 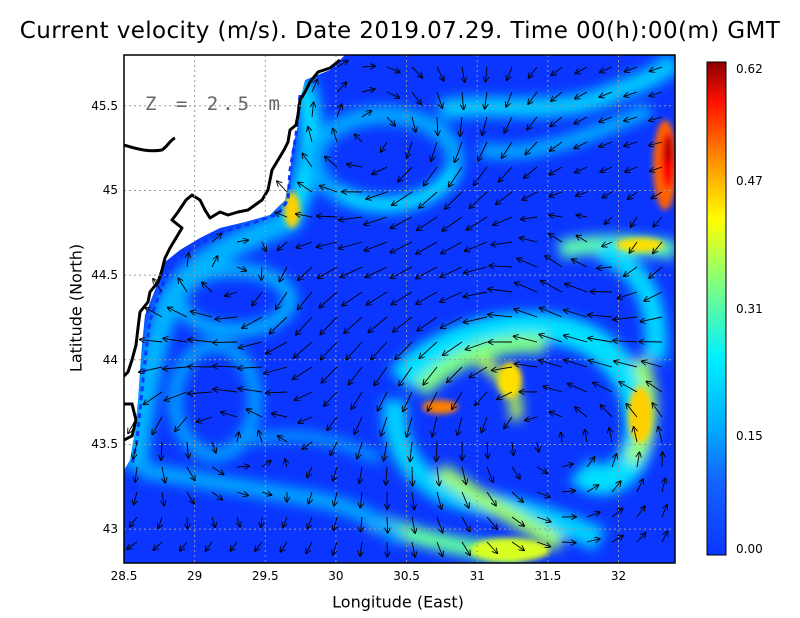 What do you see at coordinates (406, 576) in the screenshot?
I see `x-tick-label: 30.5` at bounding box center [406, 576].